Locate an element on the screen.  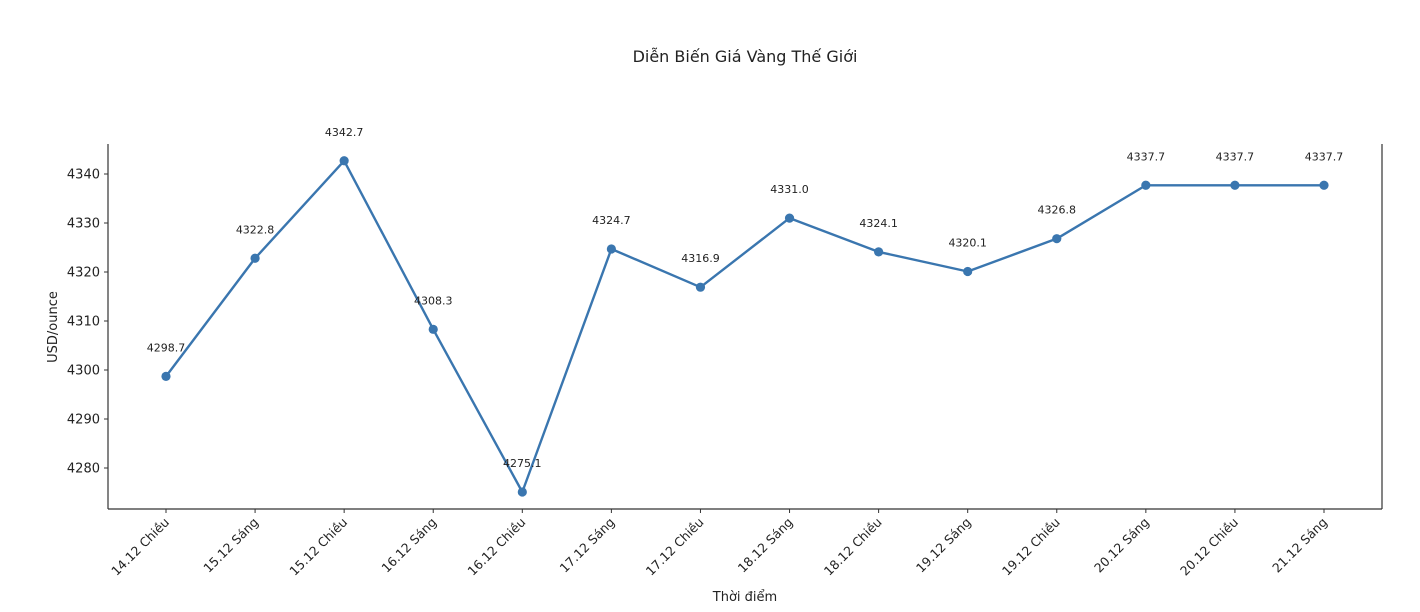
x-tick-label: 16.12 Chiều is located at coordinates (496, 547).